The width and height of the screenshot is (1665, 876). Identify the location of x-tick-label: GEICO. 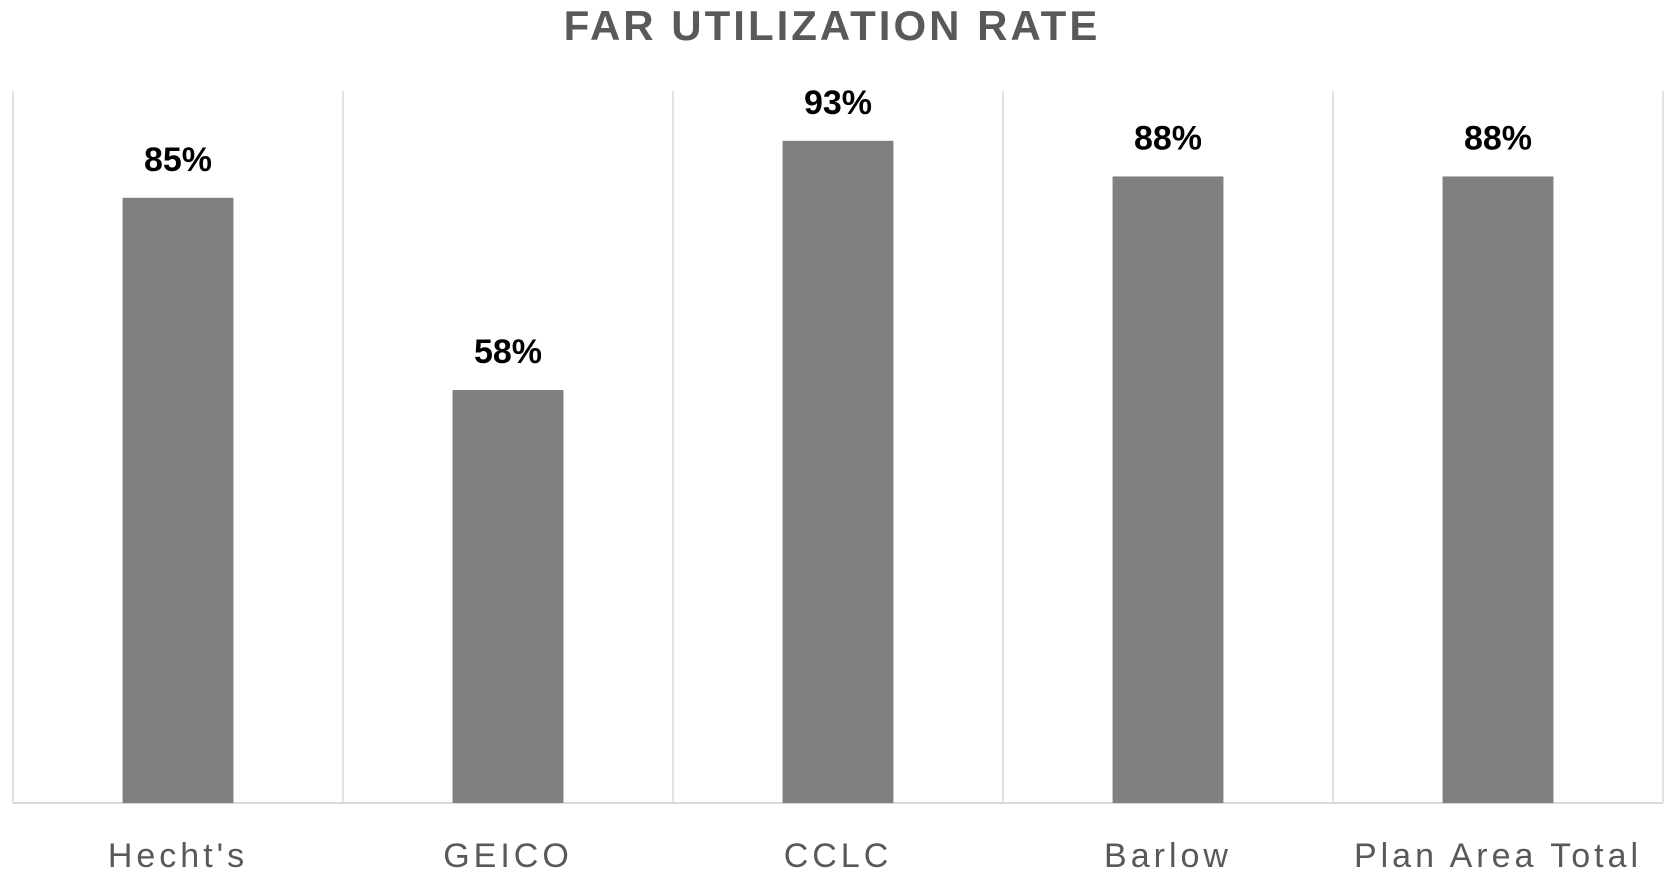
(508, 856).